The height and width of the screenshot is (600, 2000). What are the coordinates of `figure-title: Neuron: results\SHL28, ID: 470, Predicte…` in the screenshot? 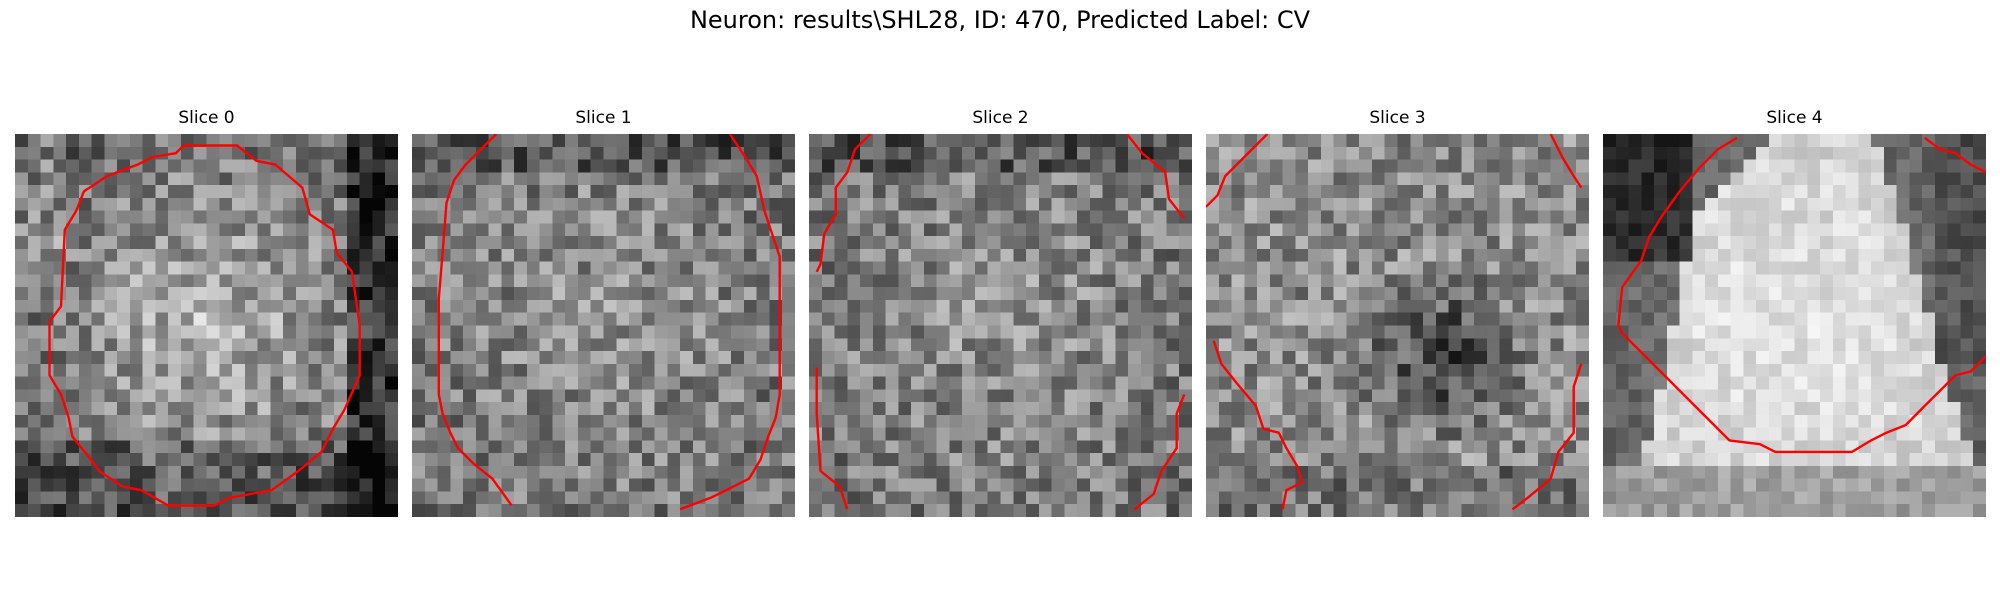 It's located at (1000, 20).